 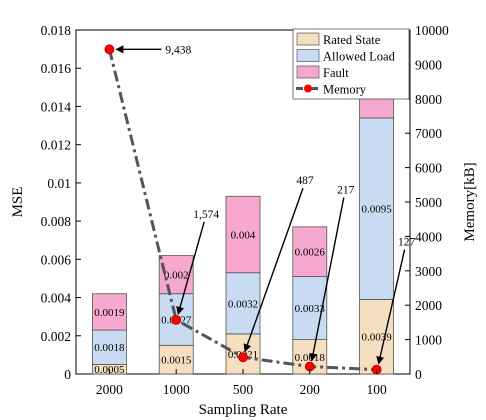 I want to click on bar-segment-label: 0.0095, so click(x=376, y=210).